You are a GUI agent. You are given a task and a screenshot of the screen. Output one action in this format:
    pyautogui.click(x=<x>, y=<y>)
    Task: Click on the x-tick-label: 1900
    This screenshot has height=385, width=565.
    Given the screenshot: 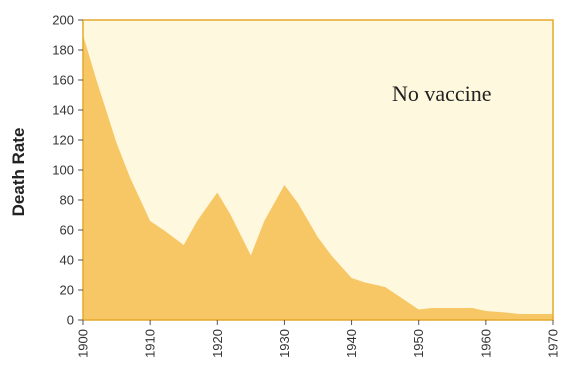 What is the action you would take?
    pyautogui.click(x=83, y=343)
    